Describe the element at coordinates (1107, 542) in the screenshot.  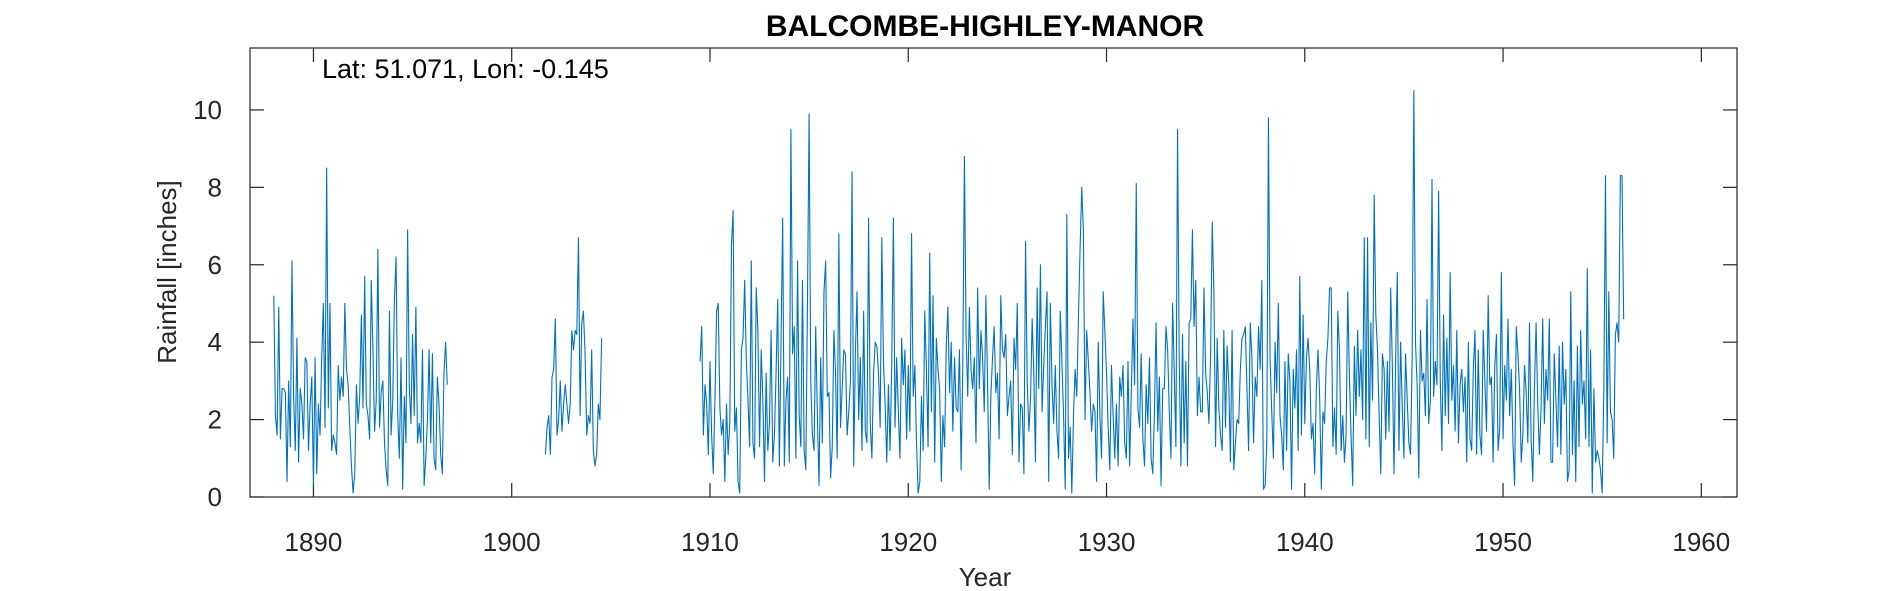
I see `x-tick-label: 1930` at that location.